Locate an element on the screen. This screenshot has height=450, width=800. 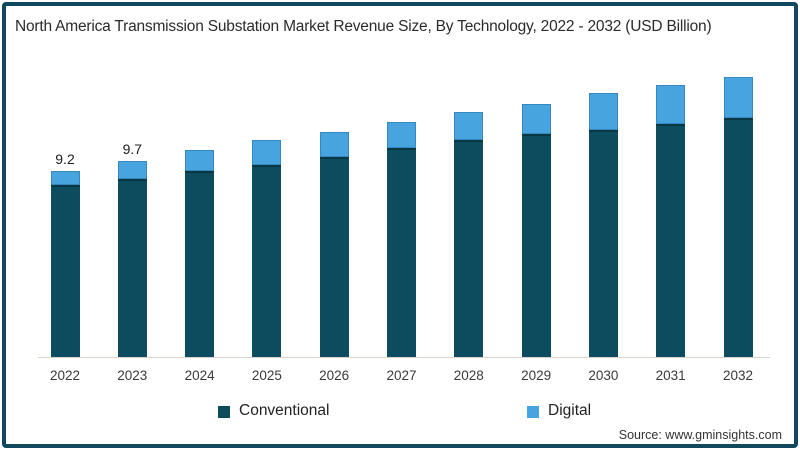
bar-2030 is located at coordinates (603, 225).